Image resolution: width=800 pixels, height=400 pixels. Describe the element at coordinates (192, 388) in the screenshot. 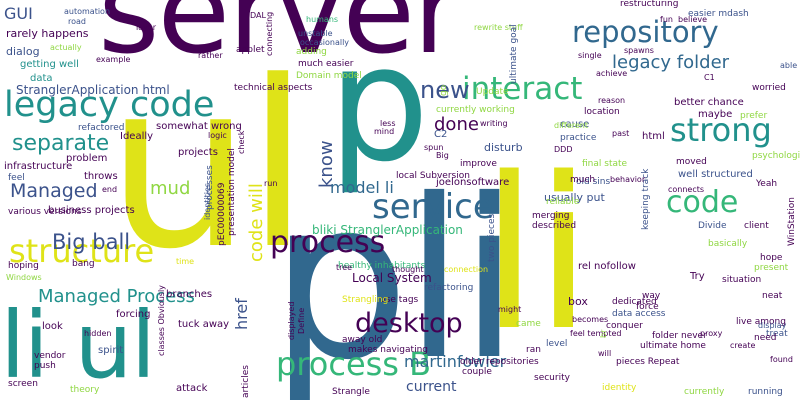

I see `word: attack` at that location.